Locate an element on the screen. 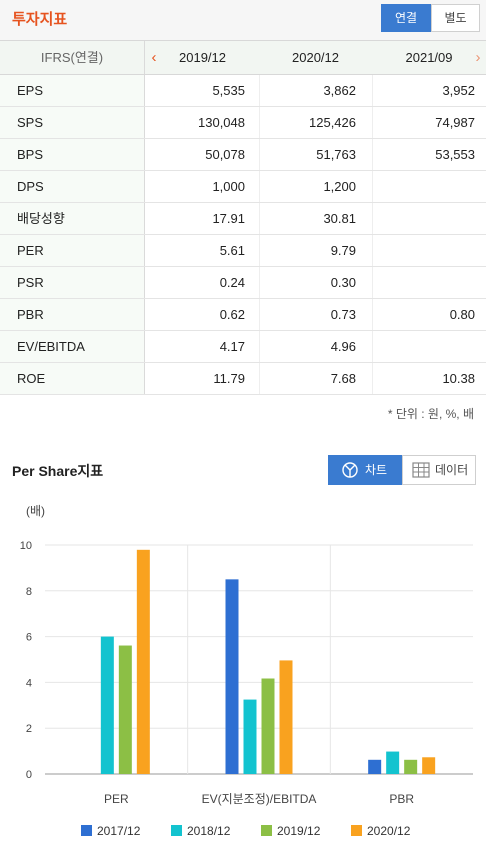  cell-value: 7.68 is located at coordinates (343, 378).